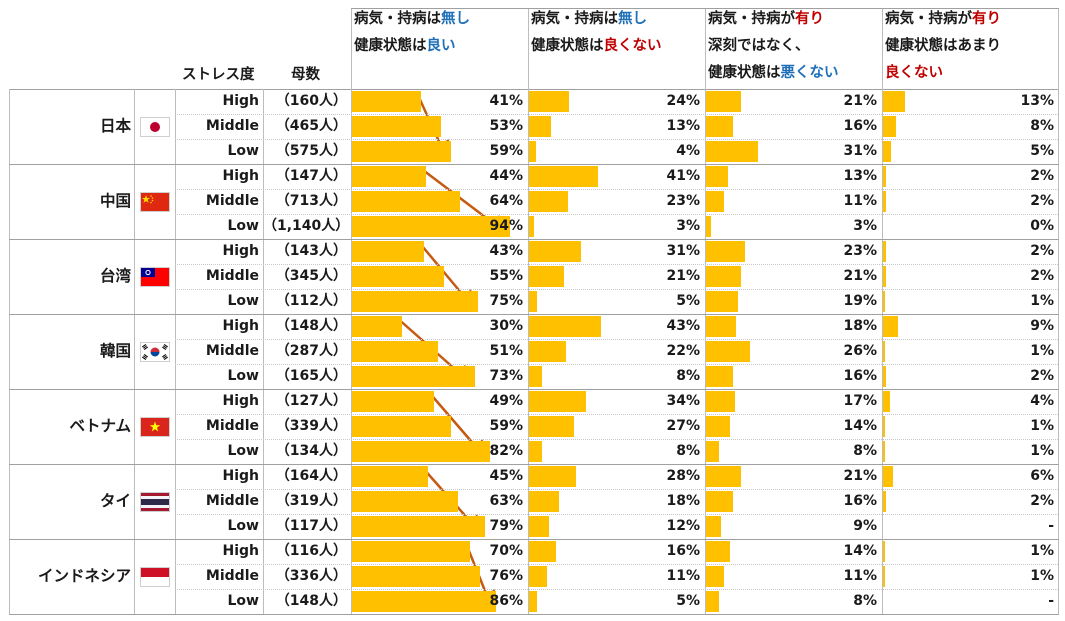 Image resolution: width=1065 pixels, height=621 pixels. What do you see at coordinates (1042, 151) in the screenshot?
I see `data-label: 5%` at bounding box center [1042, 151].